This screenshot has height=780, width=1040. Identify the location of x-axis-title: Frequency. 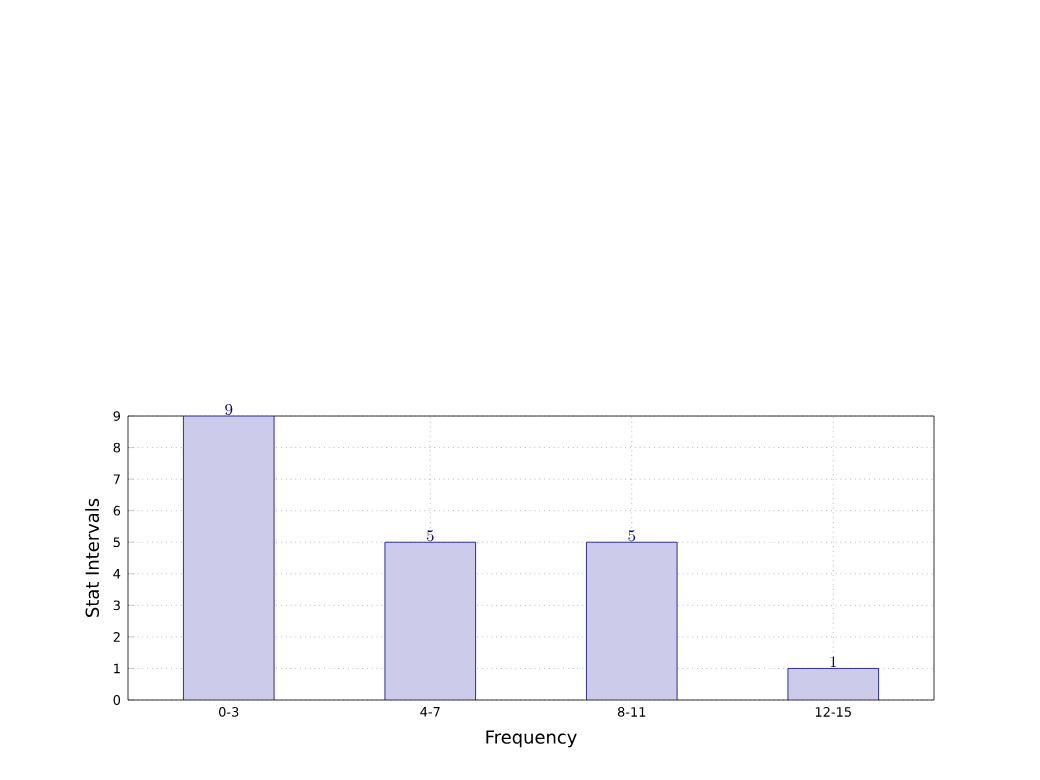
(531, 739).